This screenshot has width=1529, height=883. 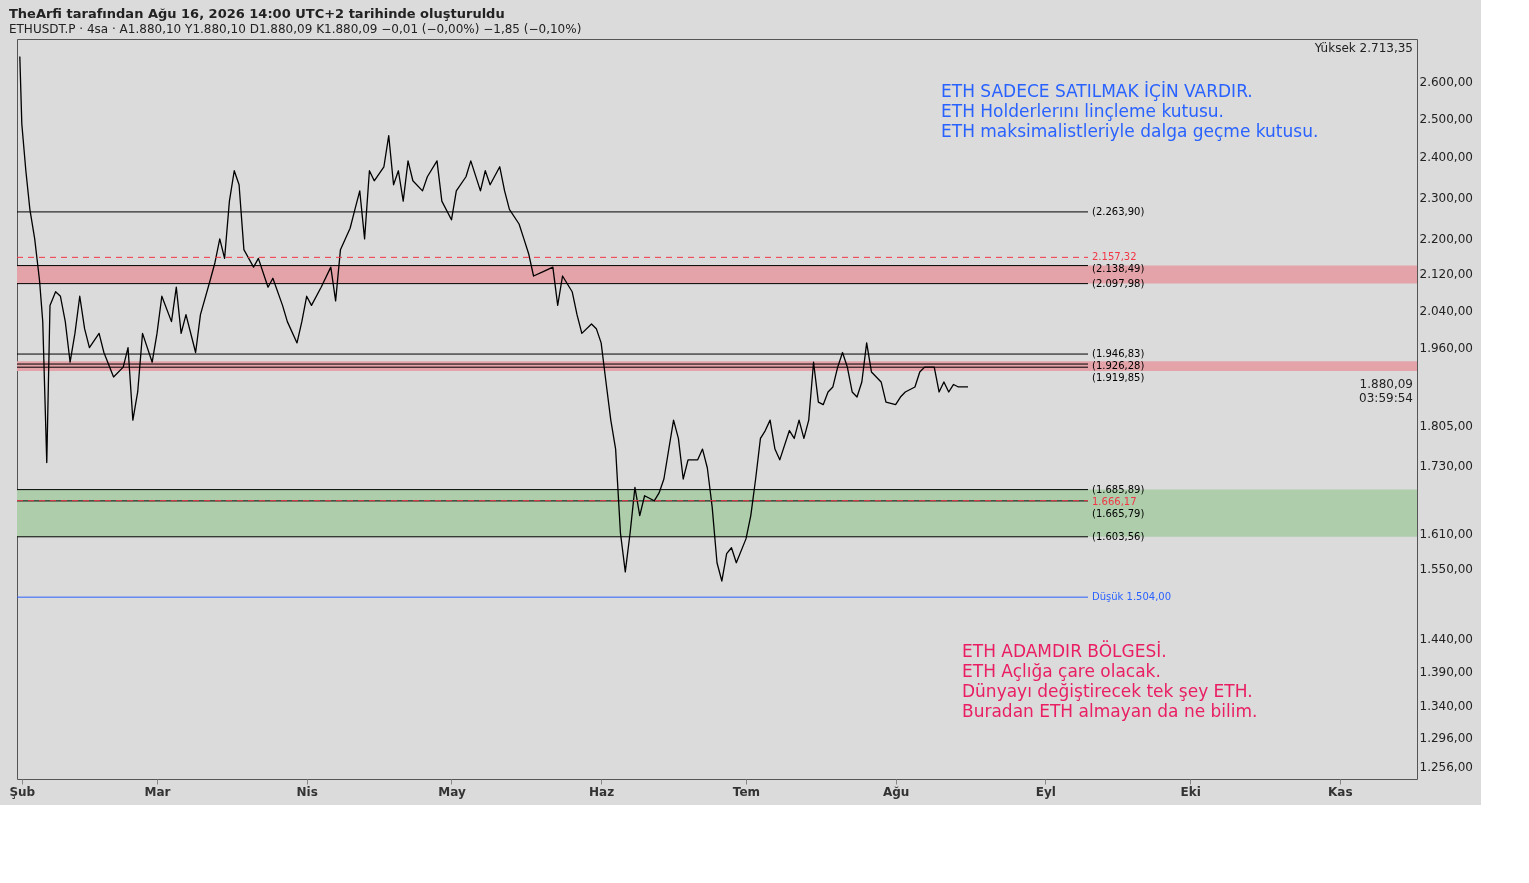 What do you see at coordinates (1446, 239) in the screenshot?
I see `y-tick-label: 2.200,00` at bounding box center [1446, 239].